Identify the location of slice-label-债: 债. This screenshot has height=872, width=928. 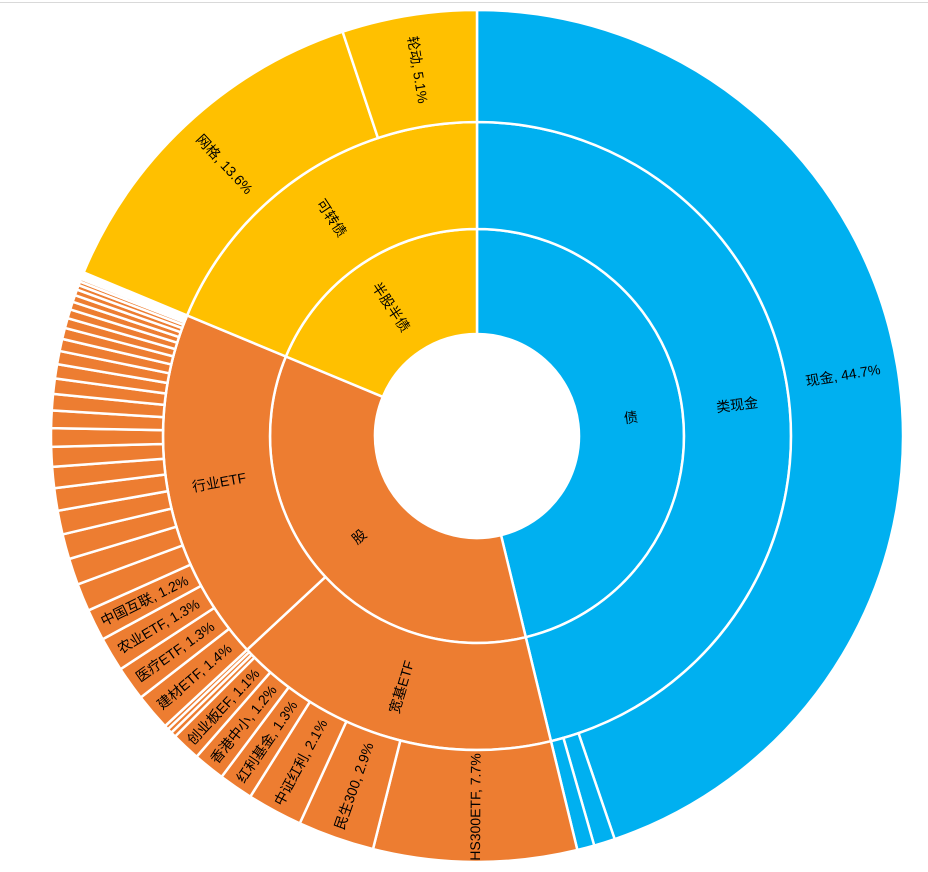
(631, 418).